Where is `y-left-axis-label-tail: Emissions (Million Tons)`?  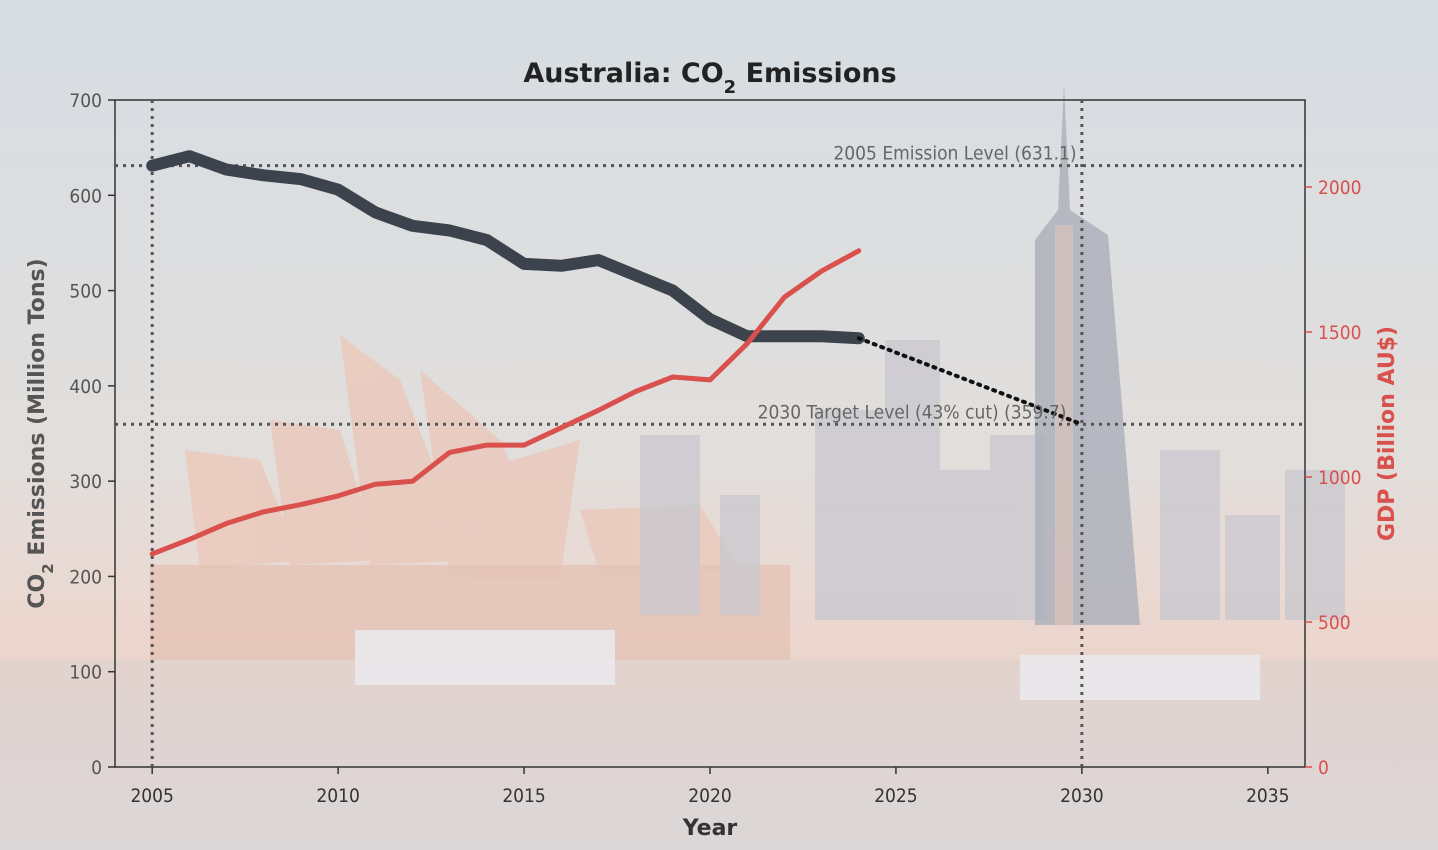 y-left-axis-label-tail: Emissions (Million Tons) is located at coordinates (37, 410).